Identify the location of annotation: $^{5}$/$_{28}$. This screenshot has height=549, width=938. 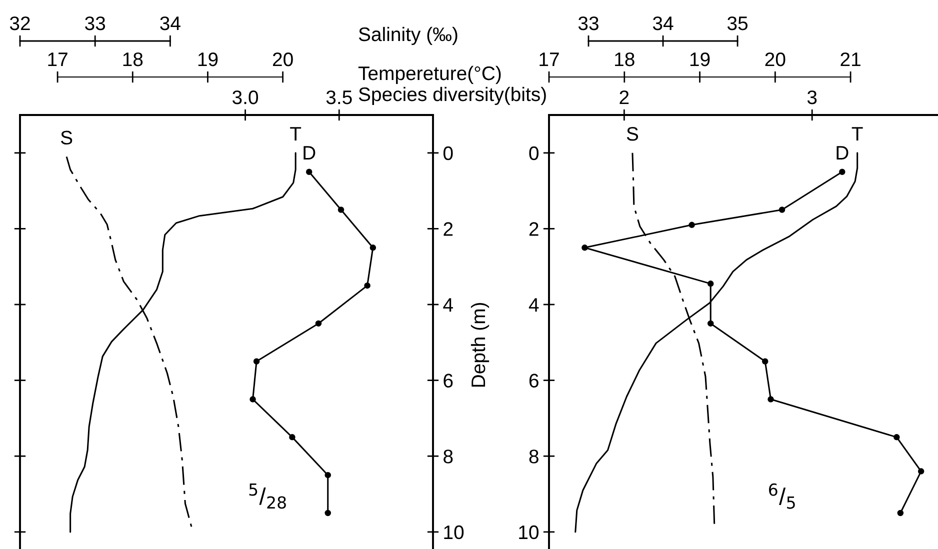
(267, 496).